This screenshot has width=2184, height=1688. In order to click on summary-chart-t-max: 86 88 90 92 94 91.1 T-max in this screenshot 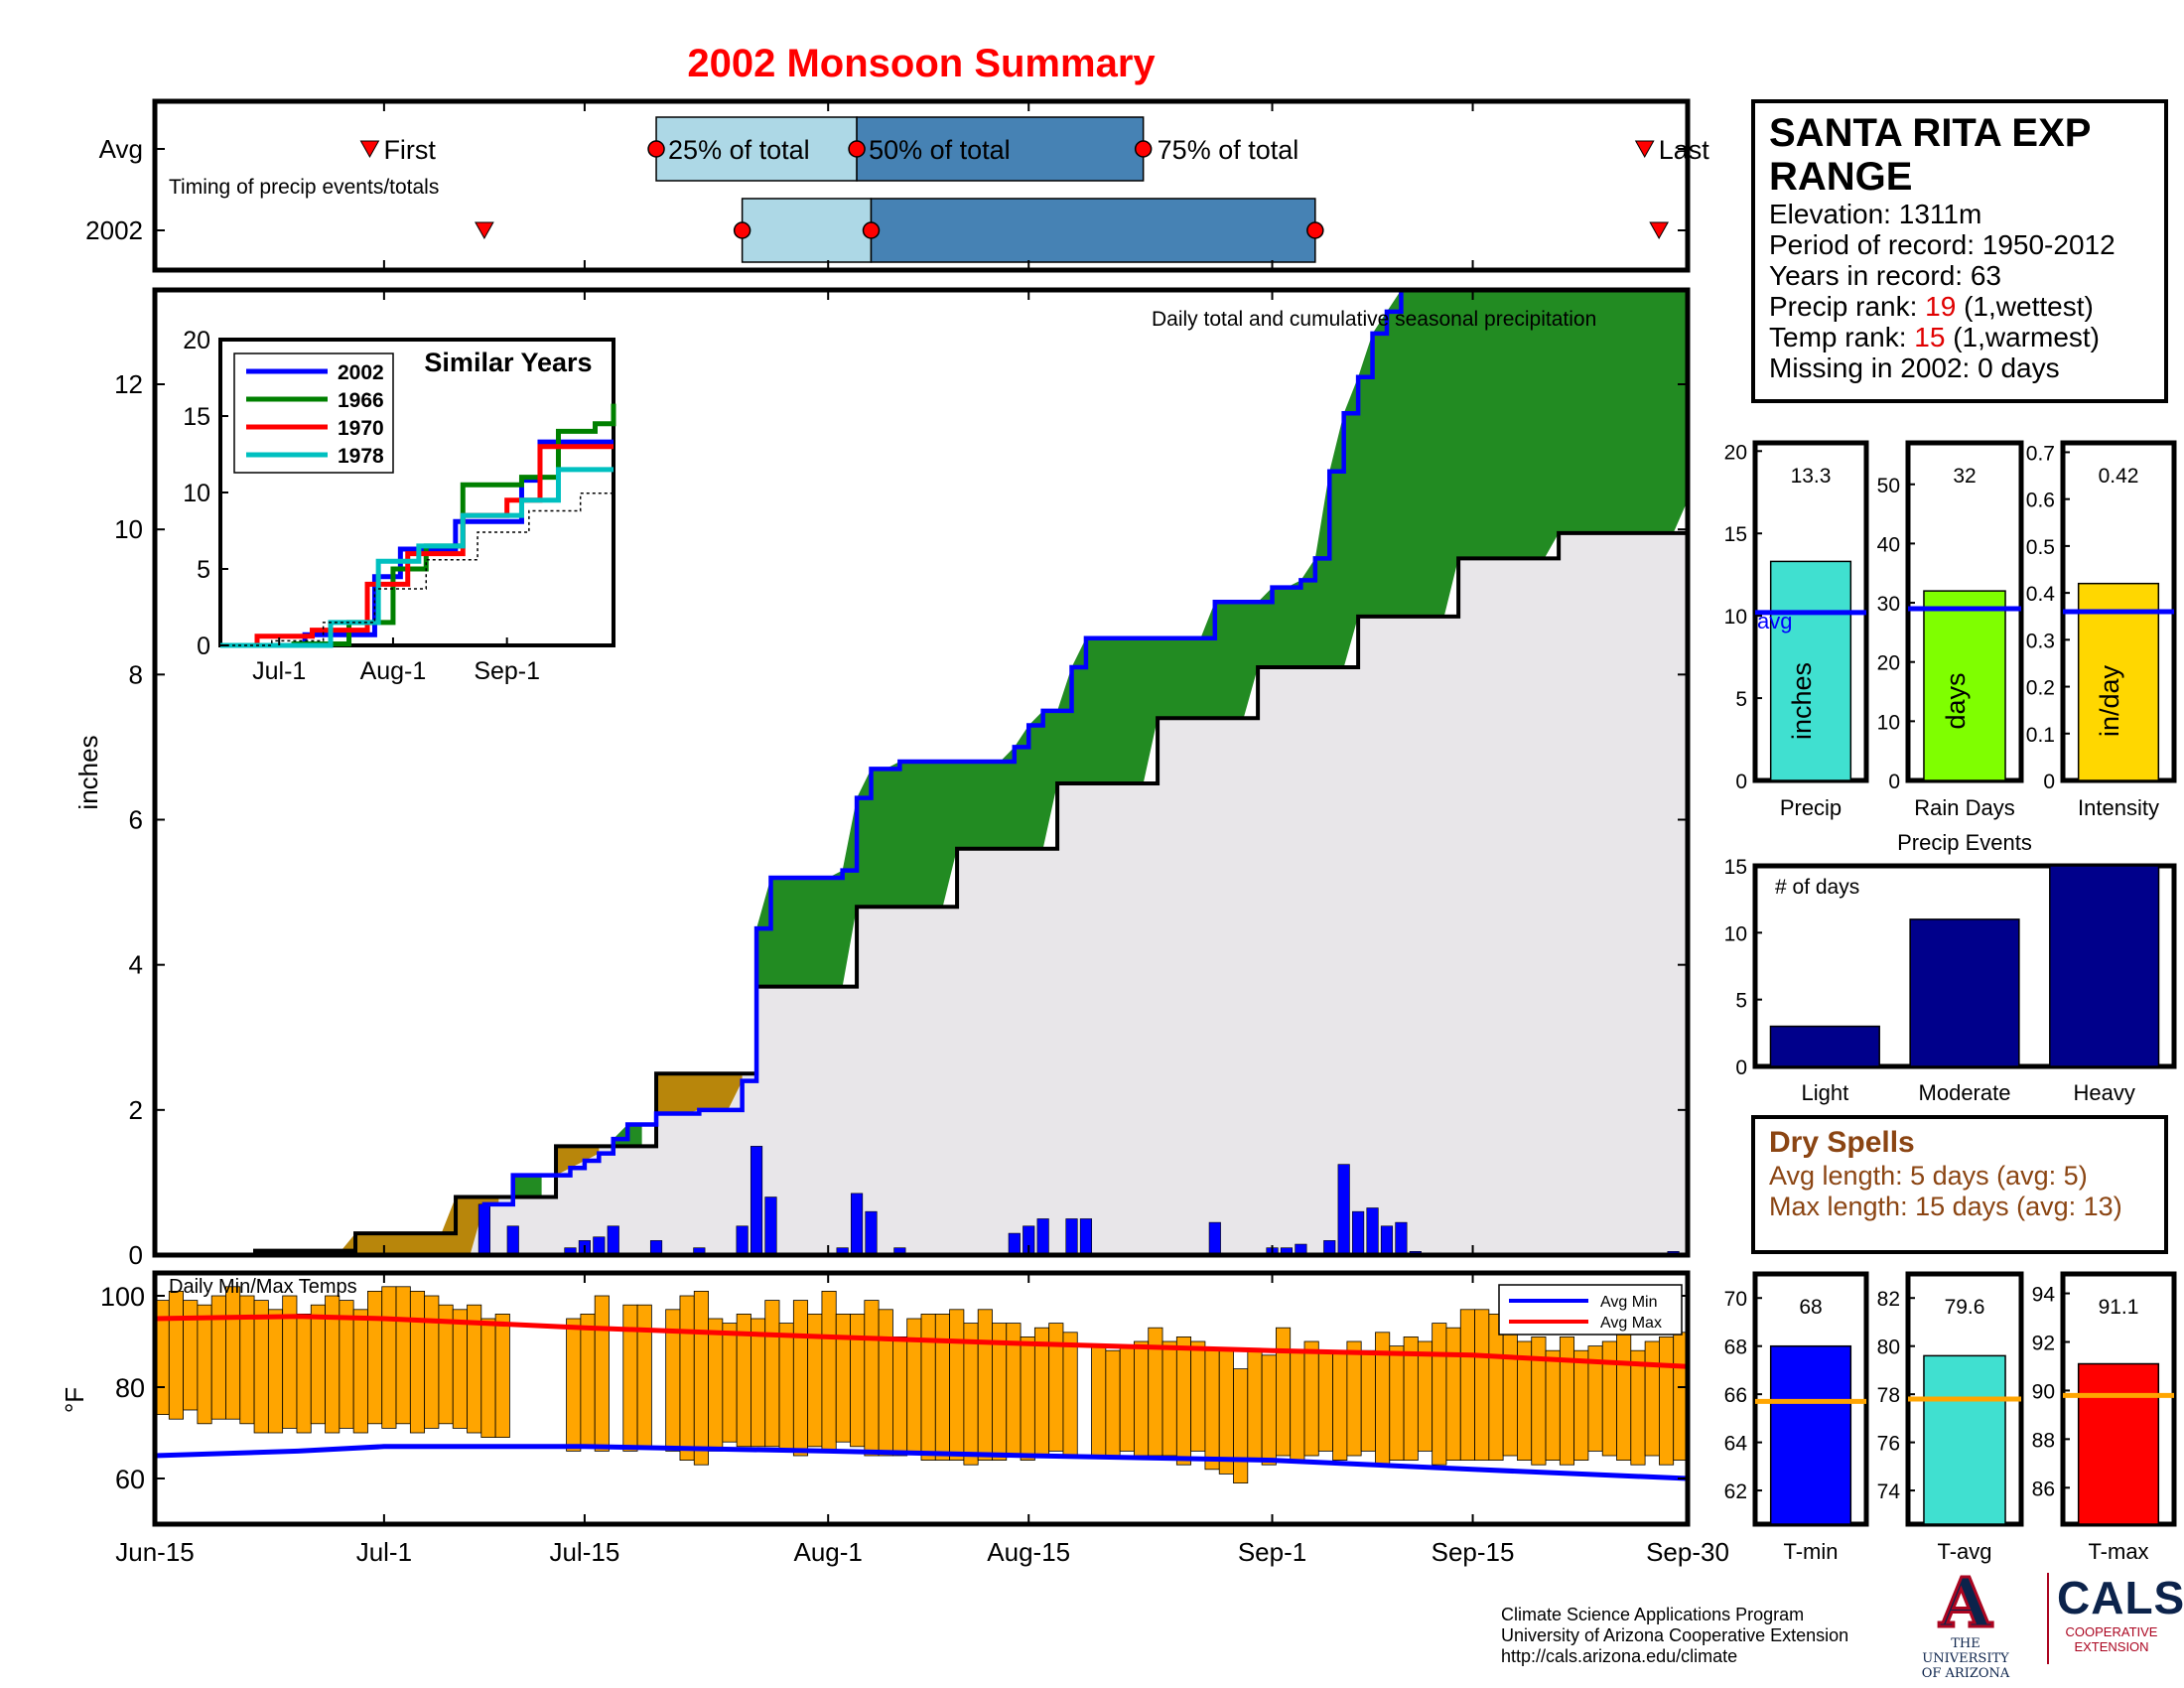, I will do `click(2104, 1417)`.